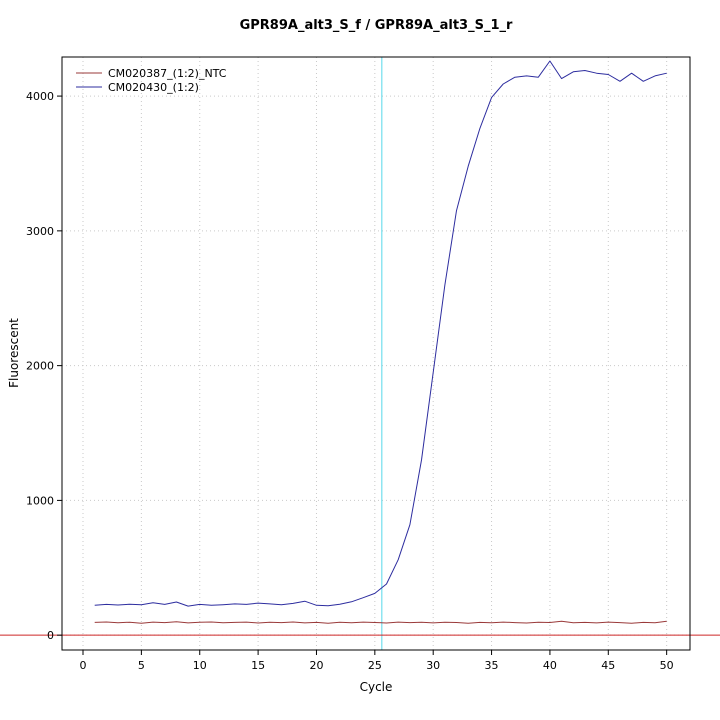 Image resolution: width=720 pixels, height=720 pixels. What do you see at coordinates (376, 687) in the screenshot?
I see `x-axis-label: Cycle` at bounding box center [376, 687].